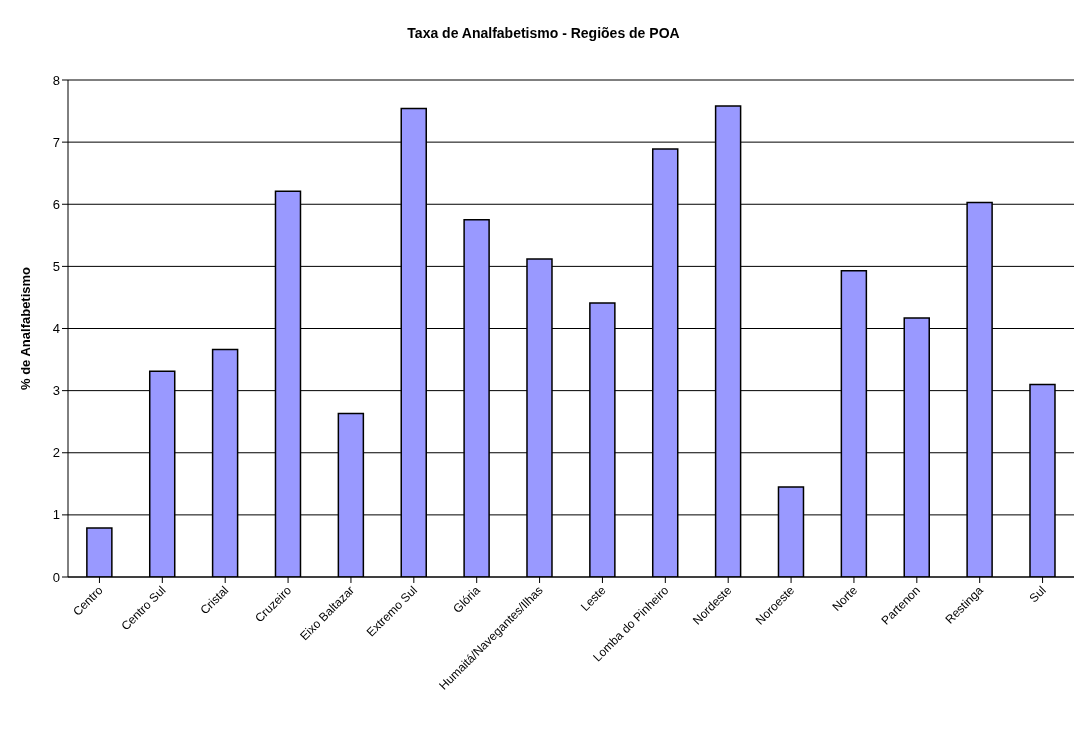  I want to click on y-tick-label: 1, so click(56, 515).